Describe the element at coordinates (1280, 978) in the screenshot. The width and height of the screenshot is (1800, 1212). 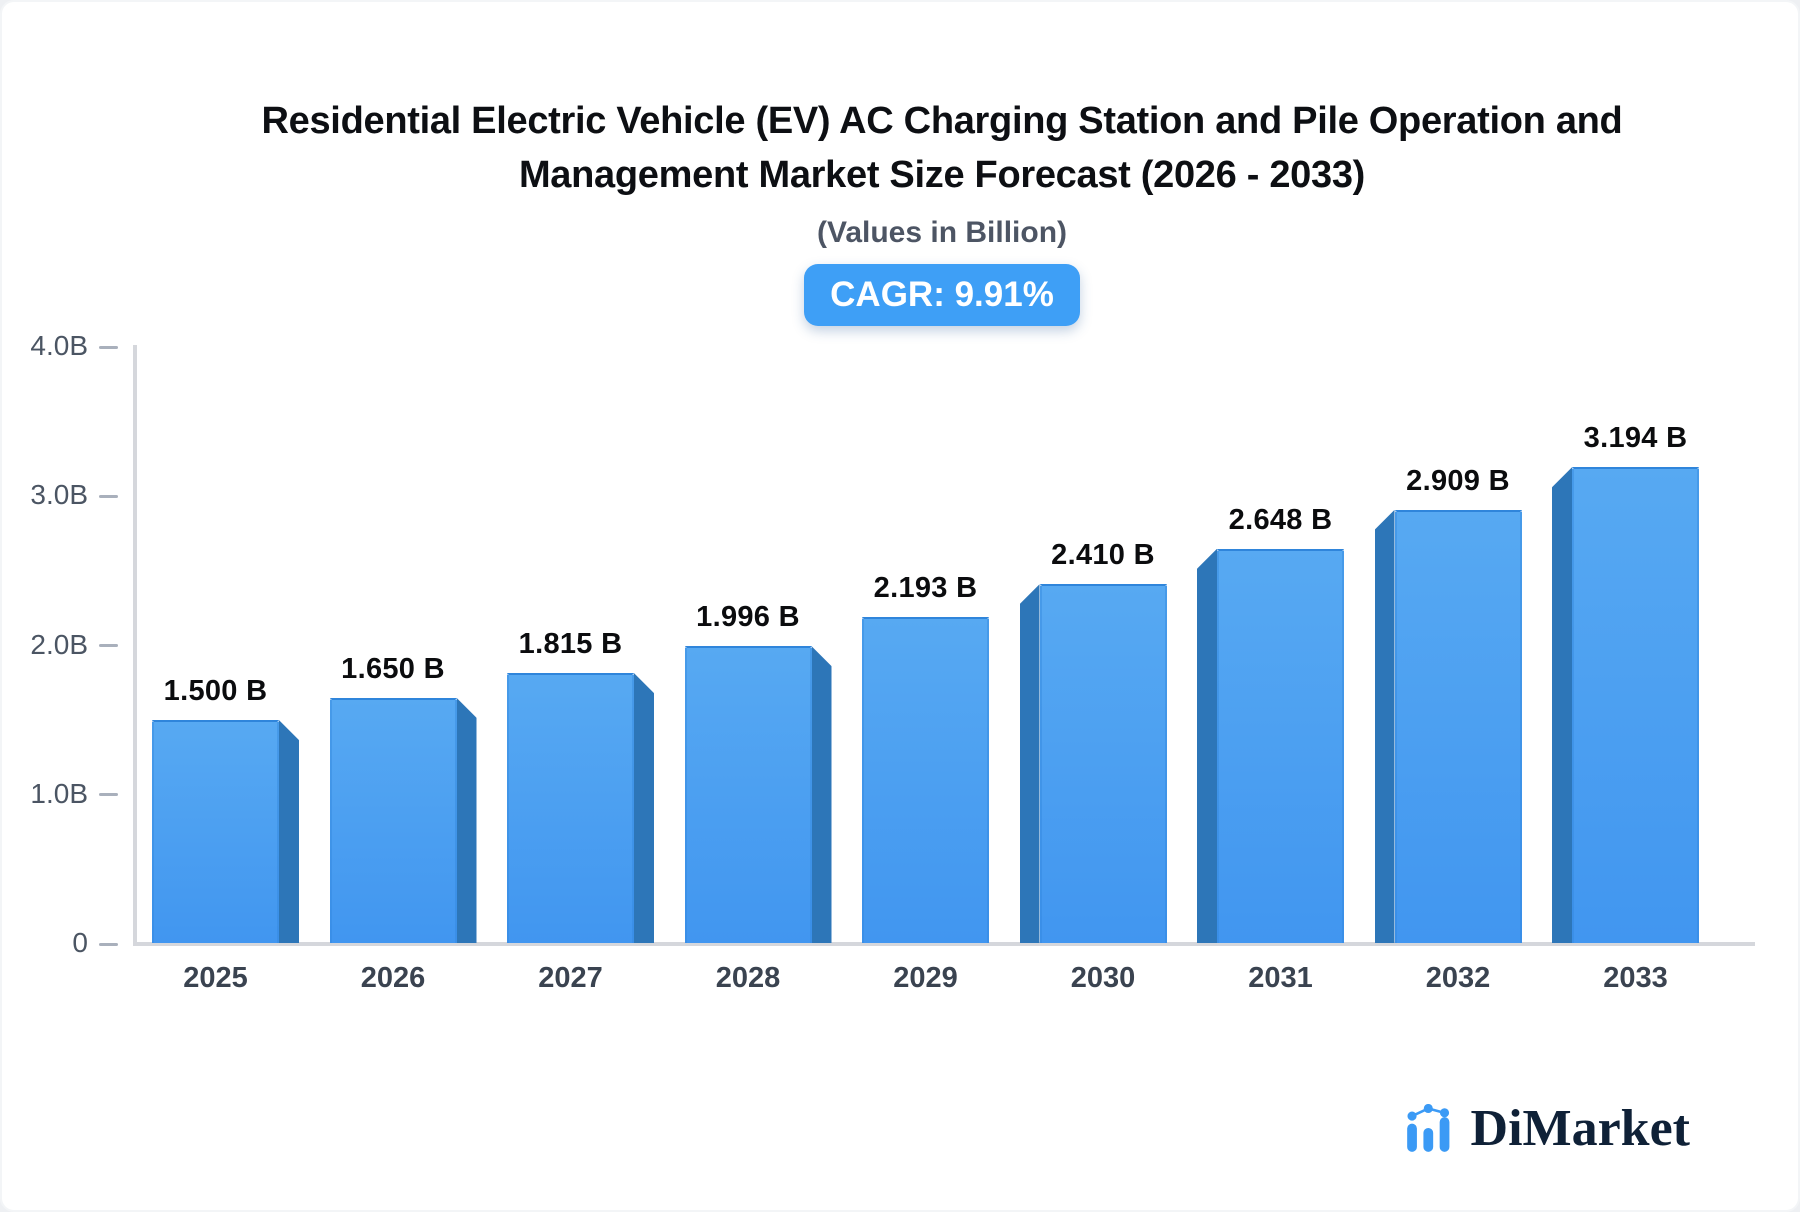
I see `x-axis-label-2031: 2031` at that location.